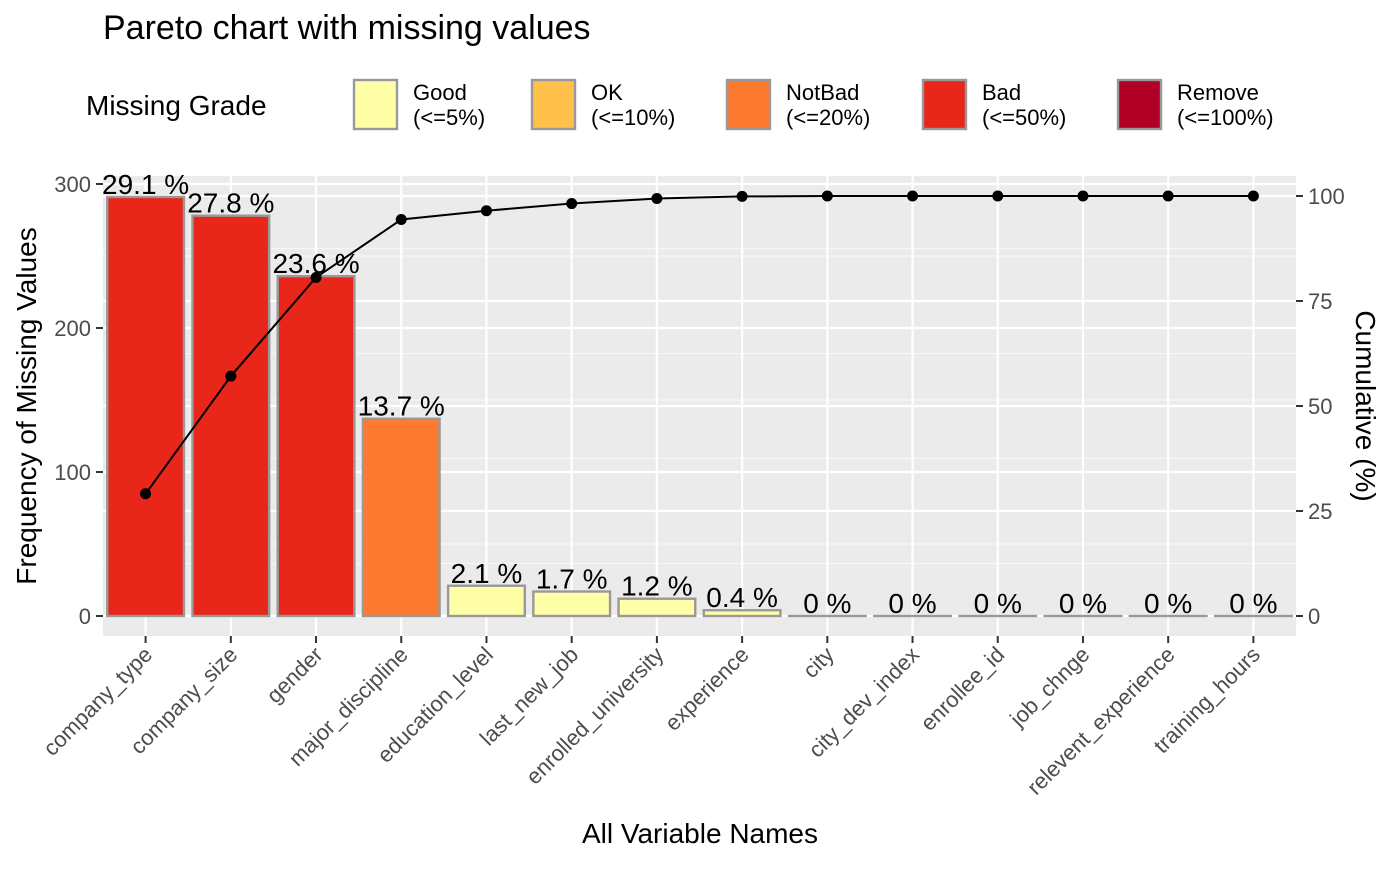 The image size is (1400, 871). What do you see at coordinates (1049, 687) in the screenshot?
I see `x-tick-label: job_chnge` at bounding box center [1049, 687].